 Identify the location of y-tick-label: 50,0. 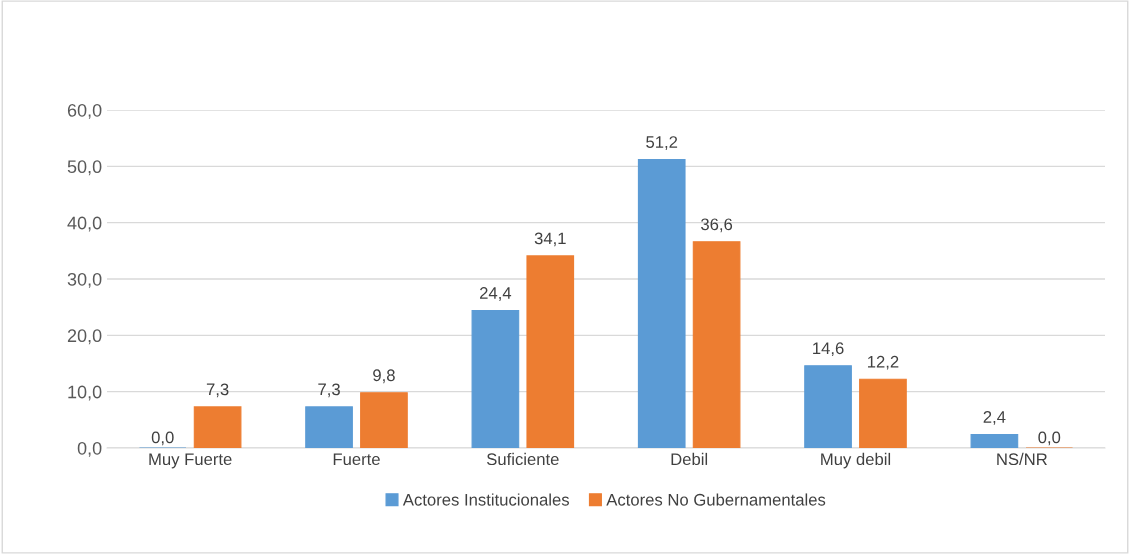
(84, 168).